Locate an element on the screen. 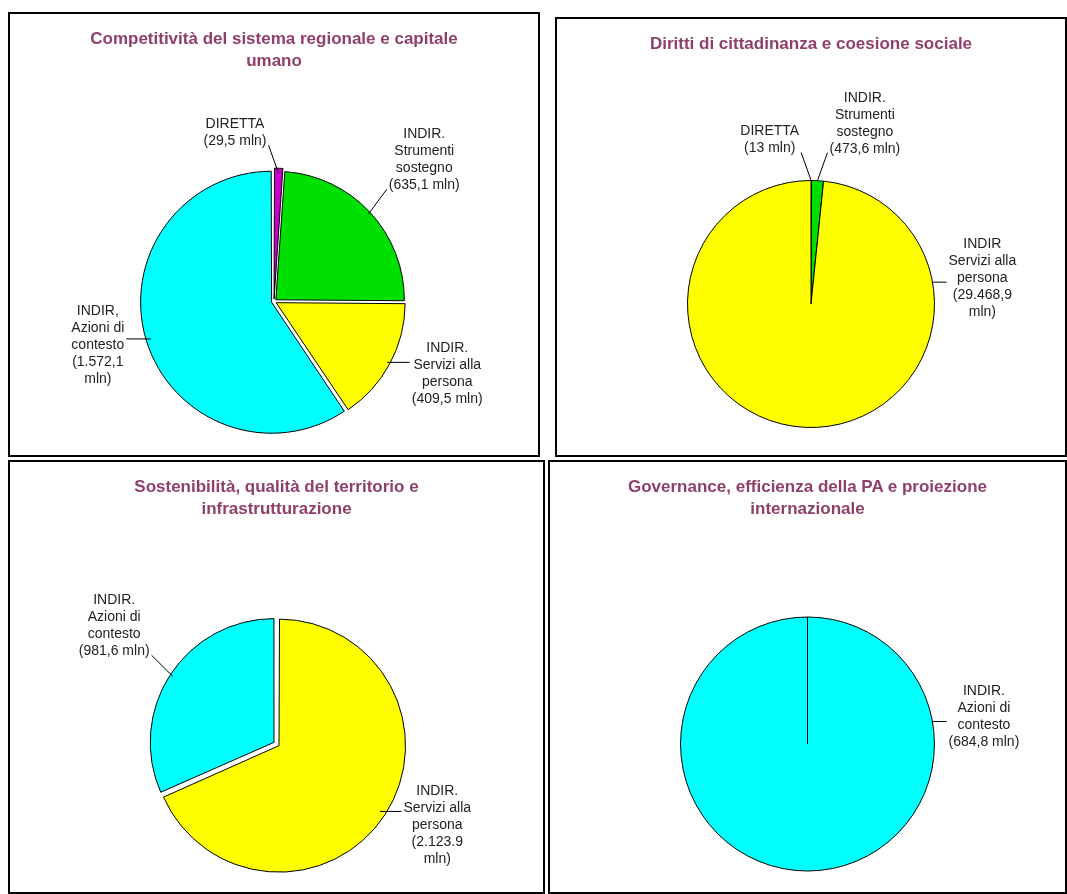 The height and width of the screenshot is (894, 1067). chart-title: Governance, efficienza della PA e proiezione internazionale is located at coordinates (807, 498).